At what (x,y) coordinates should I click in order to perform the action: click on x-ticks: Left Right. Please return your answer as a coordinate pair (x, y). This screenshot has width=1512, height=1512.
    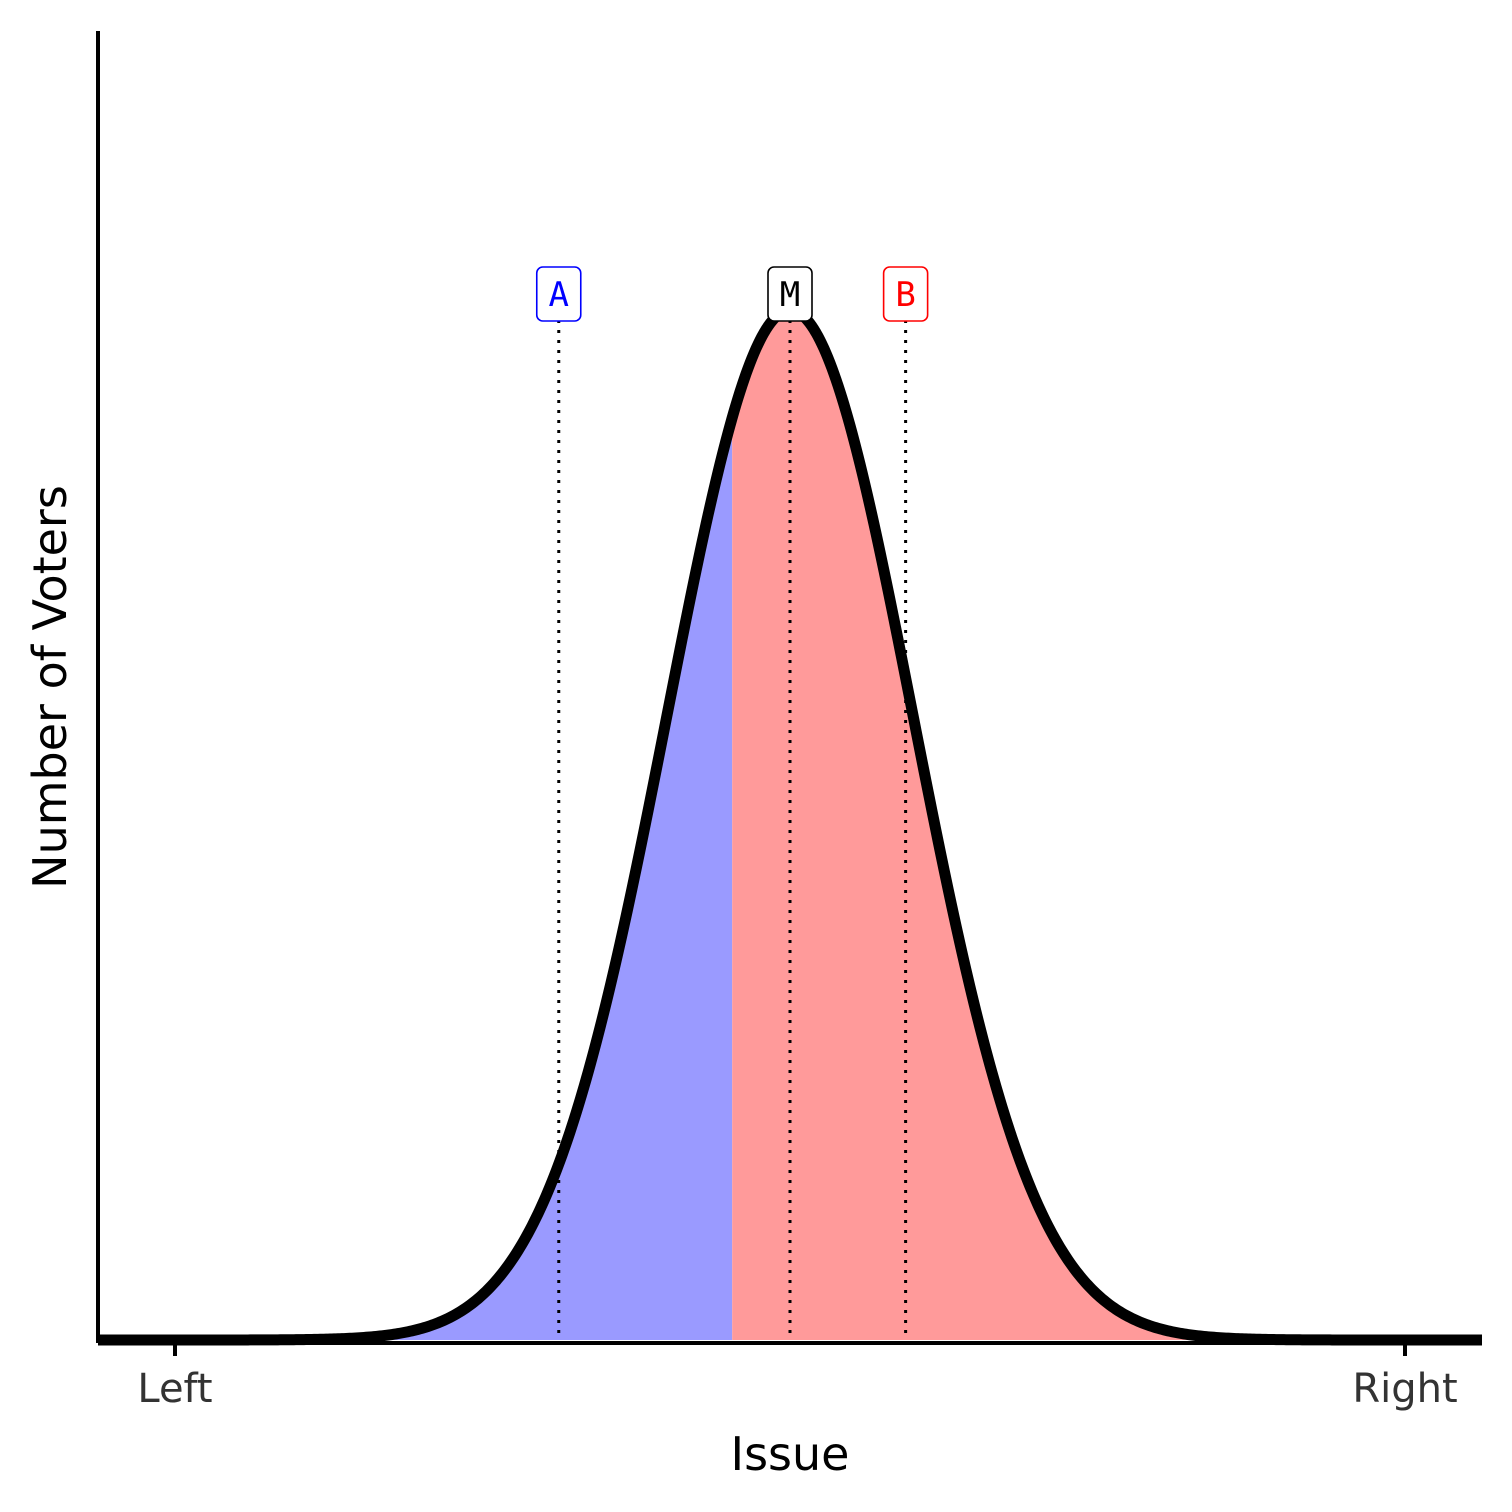
    Looking at the image, I should click on (797, 1377).